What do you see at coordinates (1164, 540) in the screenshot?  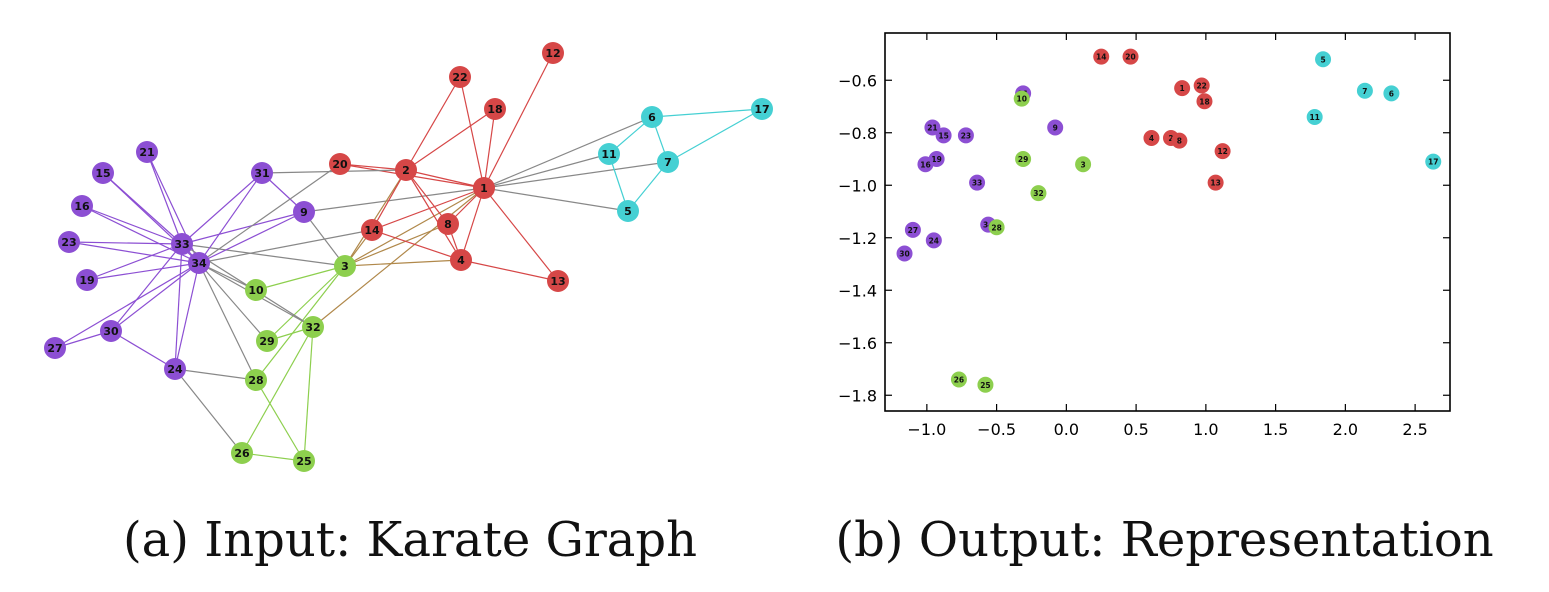 I see `caption-output-representation: (b) Output: Representation` at bounding box center [1164, 540].